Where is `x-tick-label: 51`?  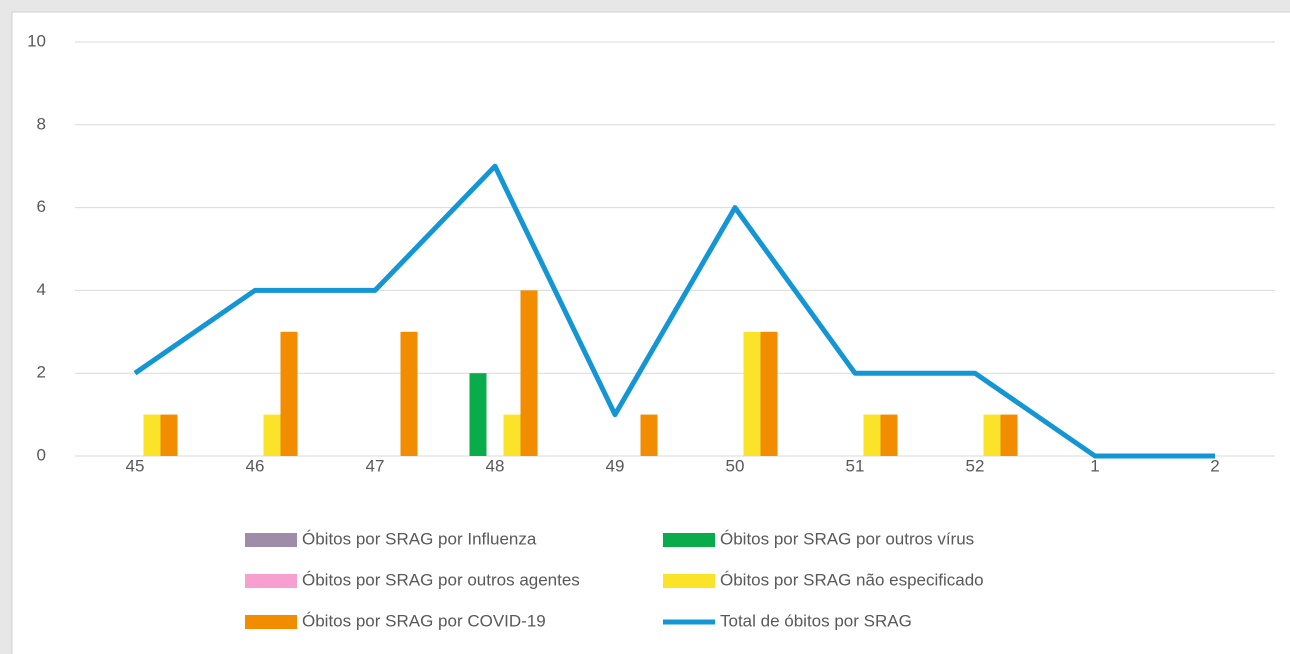 x-tick-label: 51 is located at coordinates (855, 465).